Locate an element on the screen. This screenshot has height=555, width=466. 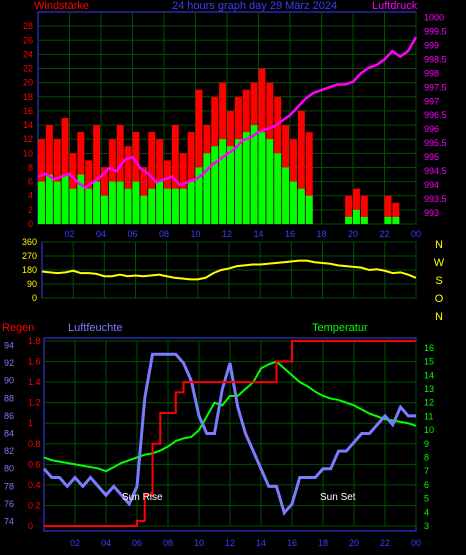
pressure-y-tick-label: 999.5 is located at coordinates (435, 32).